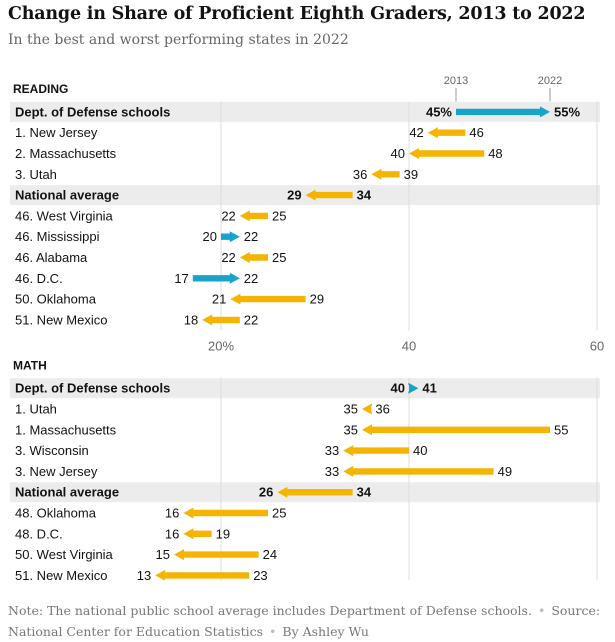  Describe the element at coordinates (382, 409) in the screenshot. I see `value-label-2013: 36` at that location.